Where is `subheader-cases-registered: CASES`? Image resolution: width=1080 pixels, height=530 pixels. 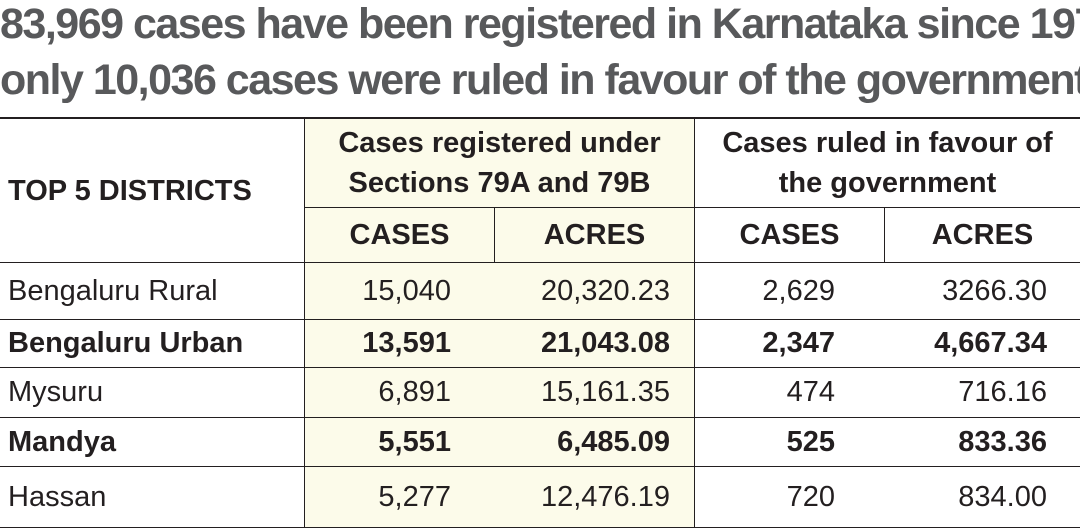
subheader-cases-registered: CASES is located at coordinates (399, 235).